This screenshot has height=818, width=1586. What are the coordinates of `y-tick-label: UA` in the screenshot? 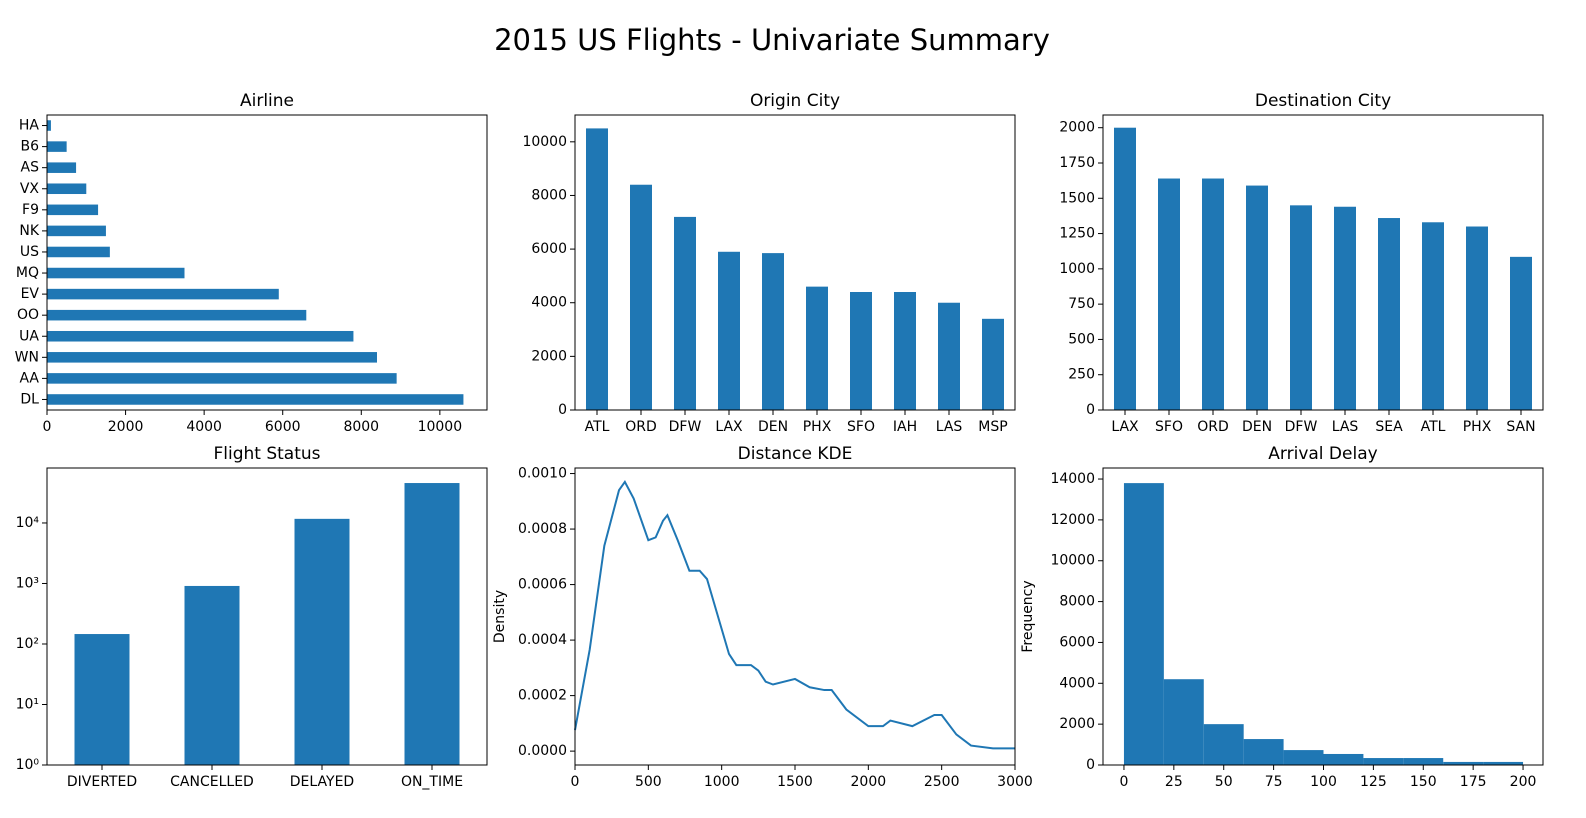 It's located at (29, 336).